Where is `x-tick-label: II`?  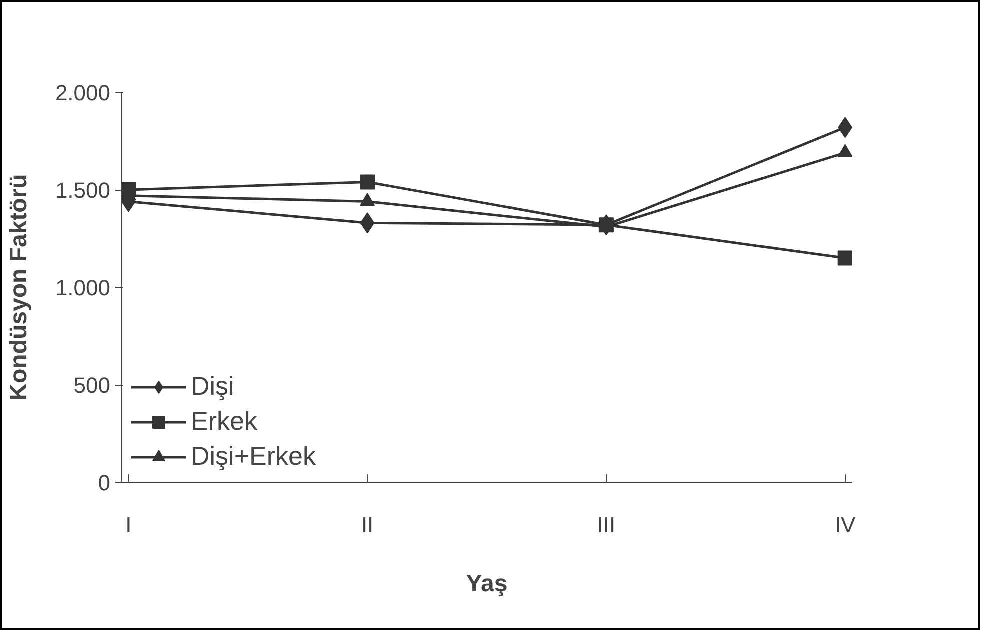 x-tick-label: II is located at coordinates (367, 525).